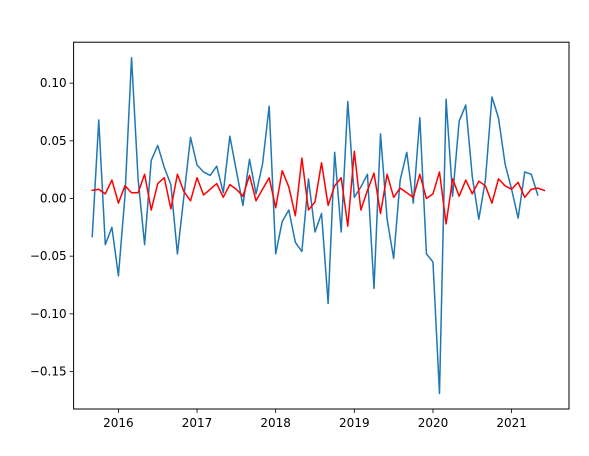  I want to click on series-2-line, so click(318, 188).